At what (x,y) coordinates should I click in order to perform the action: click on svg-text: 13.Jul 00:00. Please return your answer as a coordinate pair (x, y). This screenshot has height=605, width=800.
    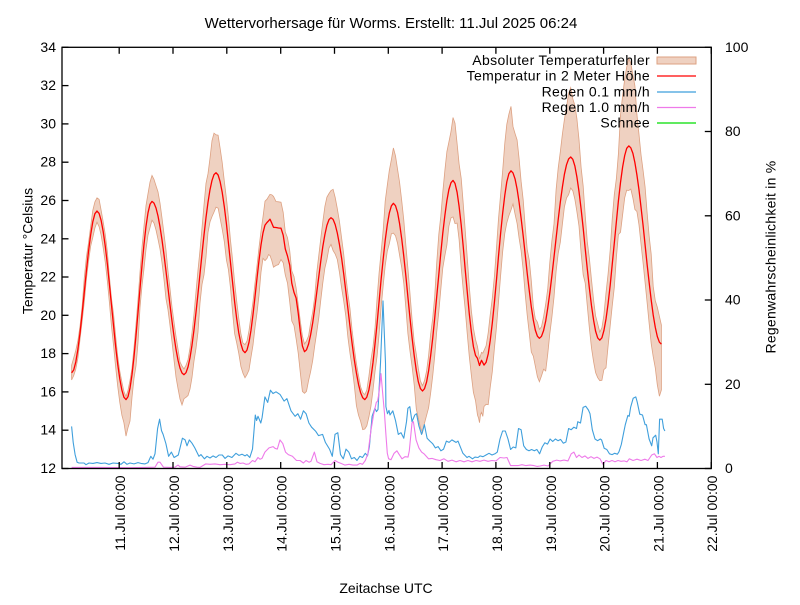
    Looking at the image, I should click on (228, 513).